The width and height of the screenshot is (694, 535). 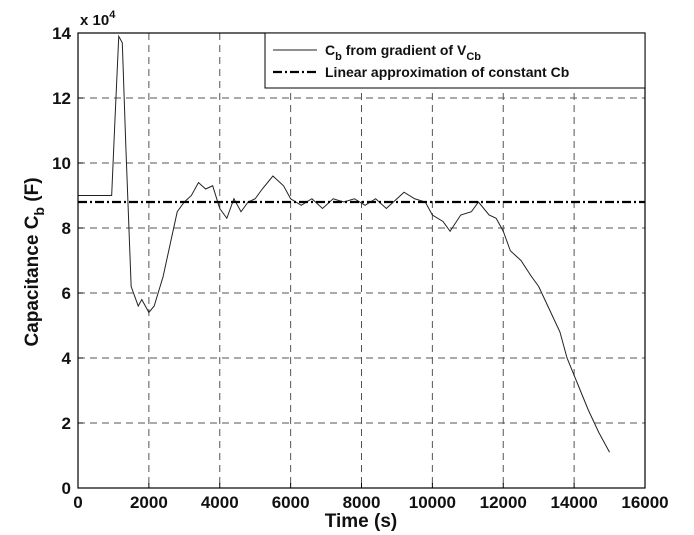 I want to click on x-axis-label: Time (s), so click(x=361, y=521).